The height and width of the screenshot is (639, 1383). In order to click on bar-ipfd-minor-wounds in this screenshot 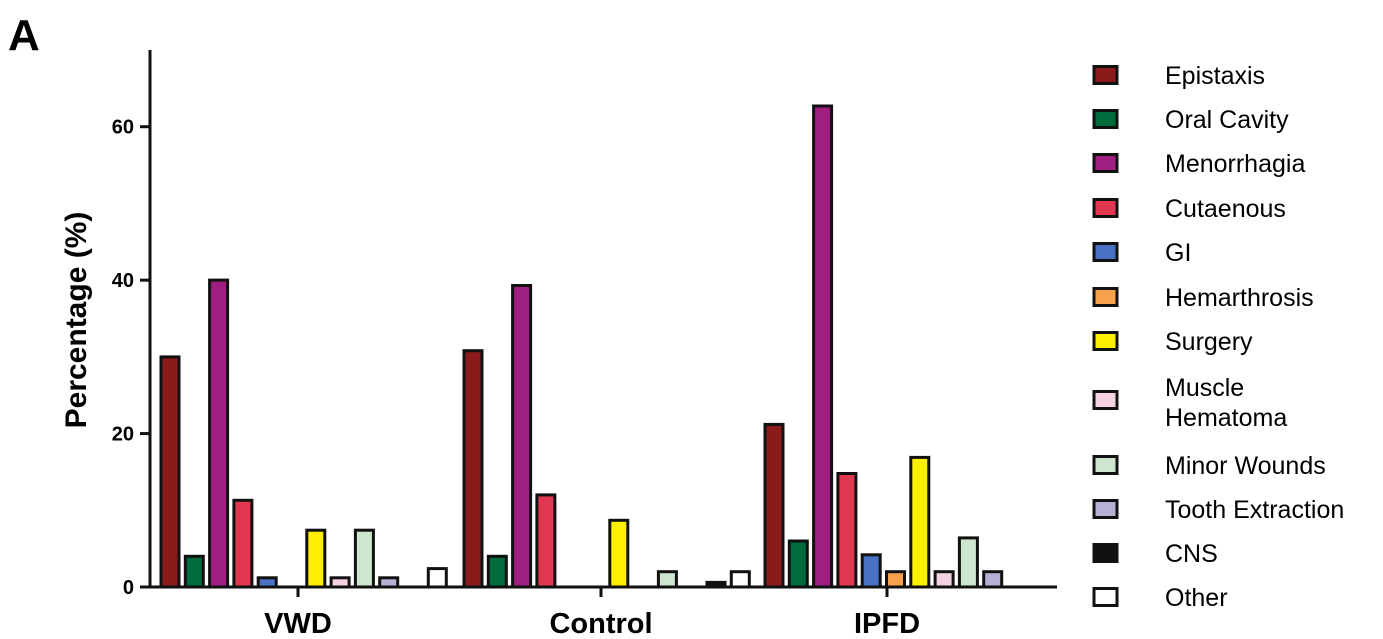, I will do `click(968, 562)`.